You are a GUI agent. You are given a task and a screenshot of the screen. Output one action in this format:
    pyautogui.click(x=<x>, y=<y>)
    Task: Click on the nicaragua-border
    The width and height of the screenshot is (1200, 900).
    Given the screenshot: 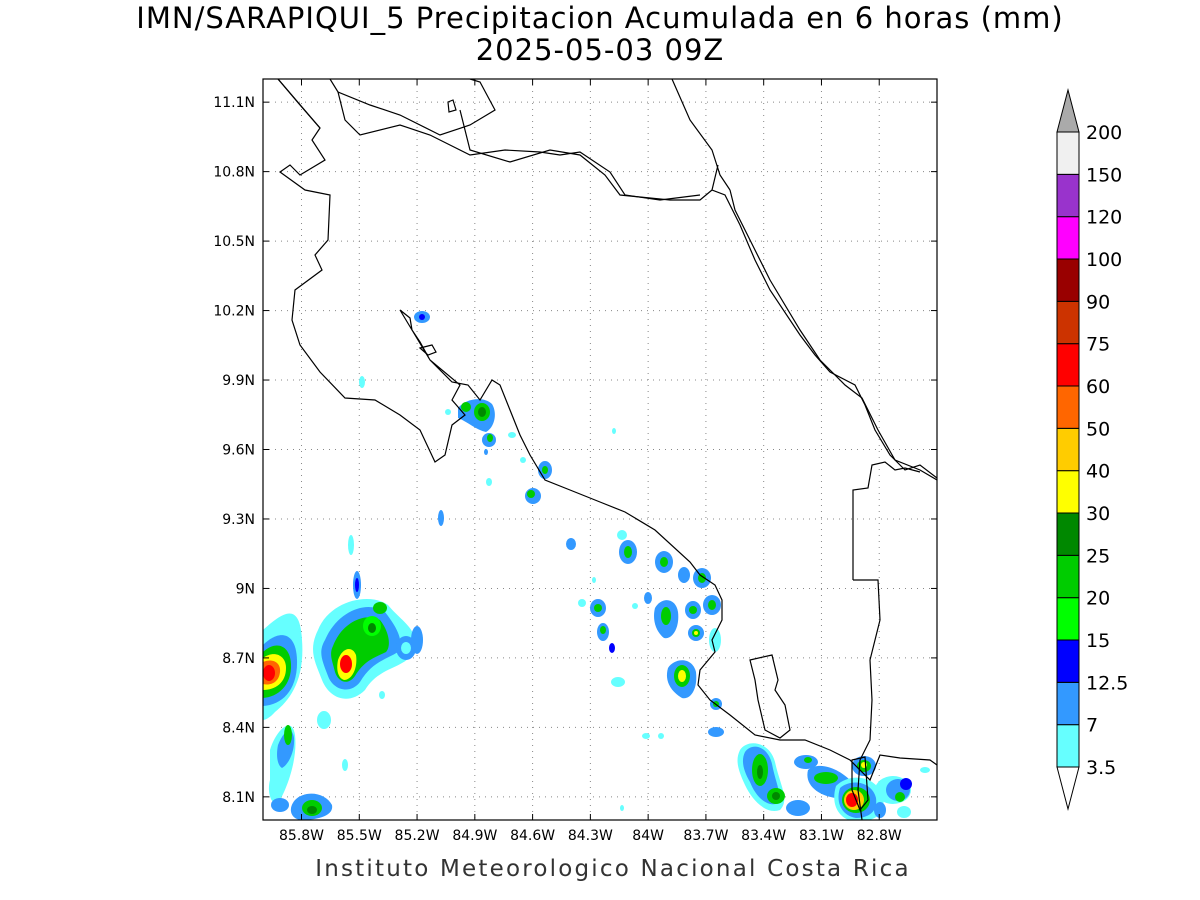 What is the action you would take?
    pyautogui.click(x=489, y=140)
    